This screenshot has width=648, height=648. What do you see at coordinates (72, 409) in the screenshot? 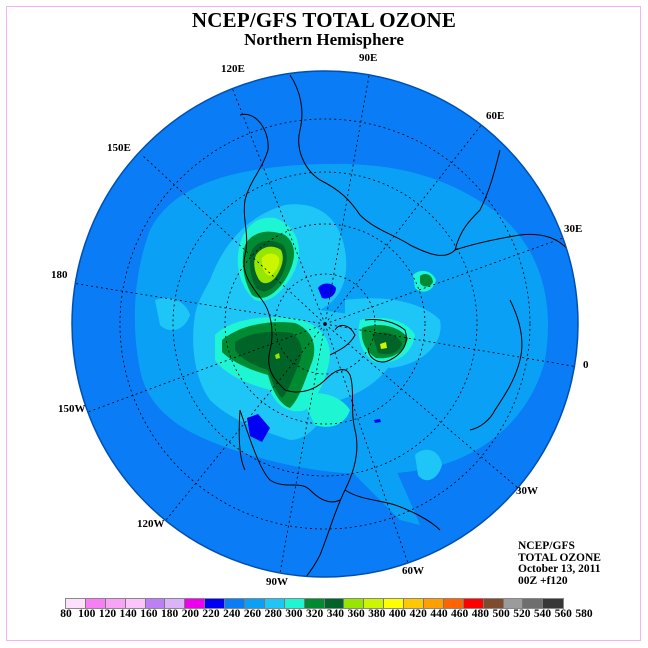
I see `lon-label-150w: 150W` at bounding box center [72, 409].